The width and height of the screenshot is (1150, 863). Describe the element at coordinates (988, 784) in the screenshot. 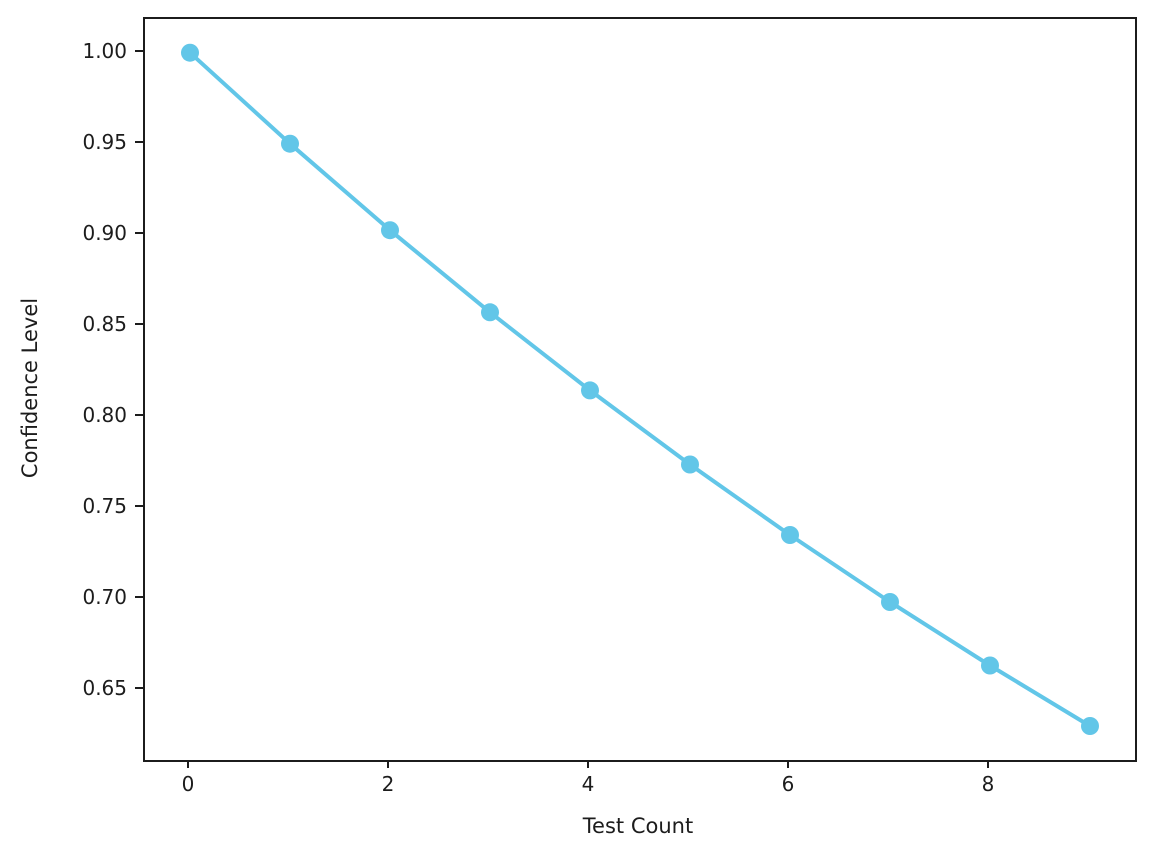

I see `x-tick-label: 8` at that location.